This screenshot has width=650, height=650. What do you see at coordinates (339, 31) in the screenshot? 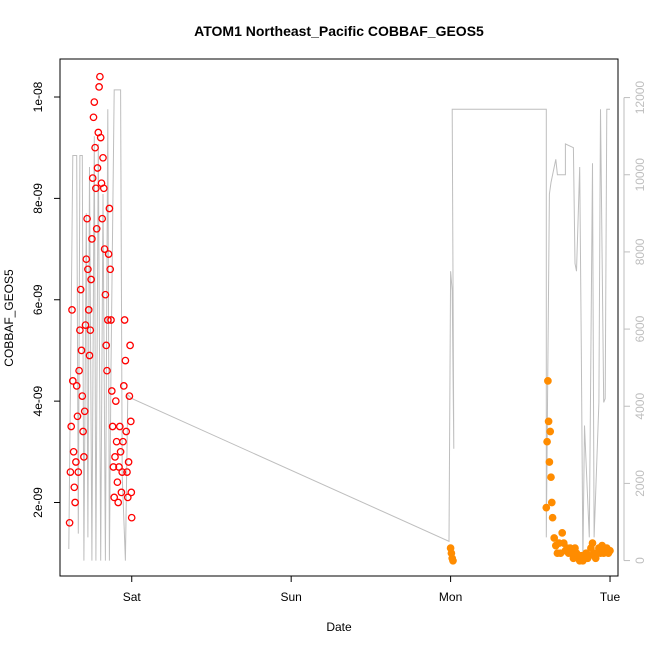
I see `chart-title: ATOM1 Northeast_Pacific COBBAF_GEOS5` at bounding box center [339, 31].